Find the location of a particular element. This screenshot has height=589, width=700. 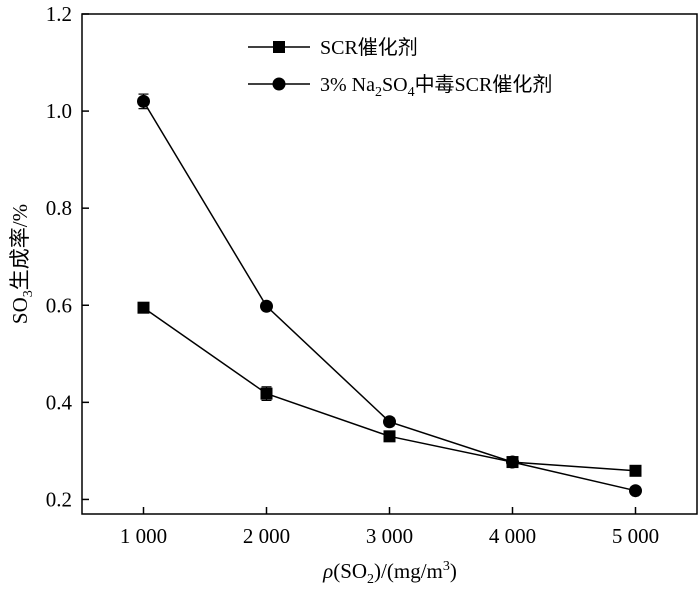

y-axis: 0.2 0.4 0.6 0.8 1.0 1.2 is located at coordinates (67, 256).